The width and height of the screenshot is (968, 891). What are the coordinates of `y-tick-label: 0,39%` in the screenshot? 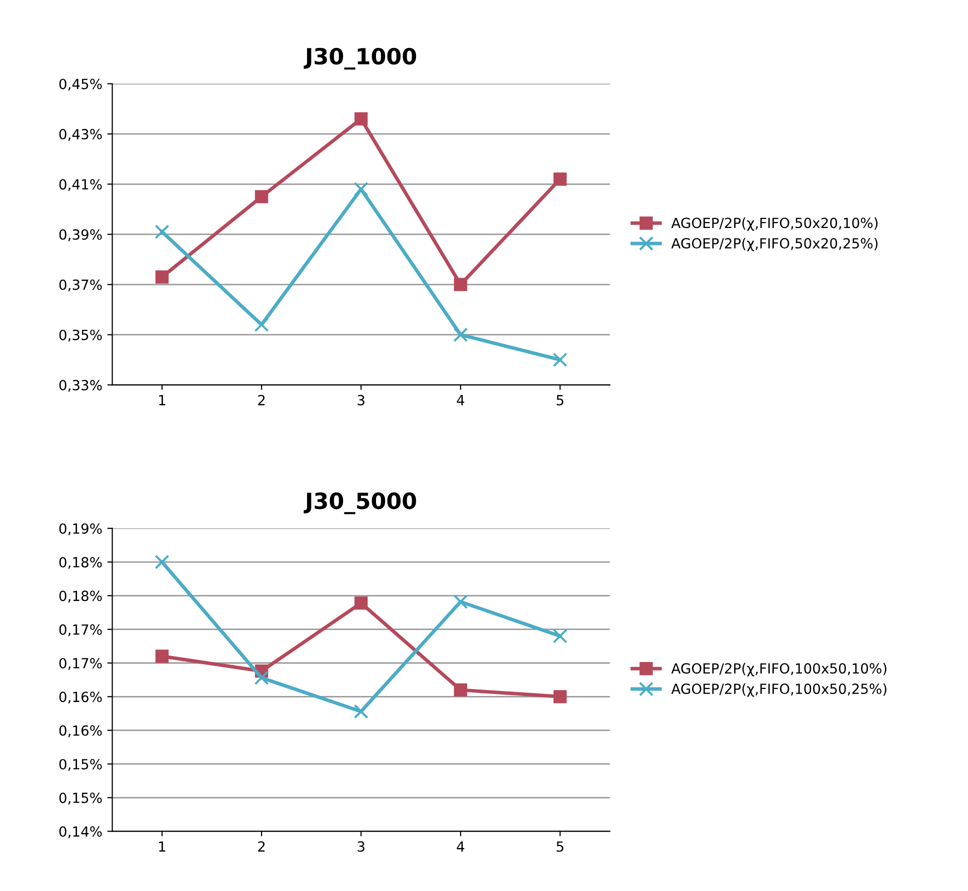 It's located at (80, 235).